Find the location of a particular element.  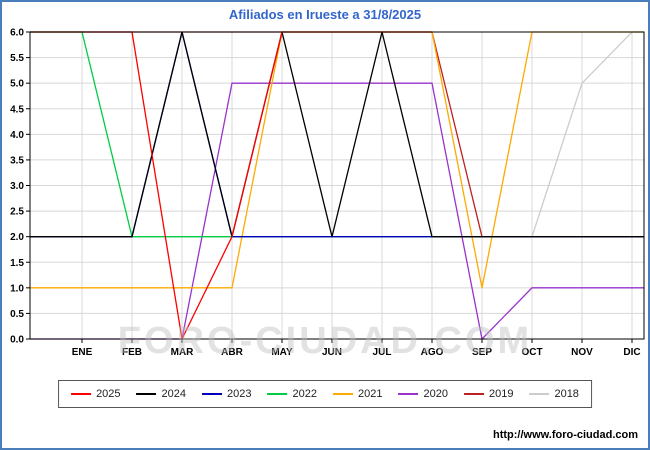

svg-text: 5.0 is located at coordinates (17, 84).